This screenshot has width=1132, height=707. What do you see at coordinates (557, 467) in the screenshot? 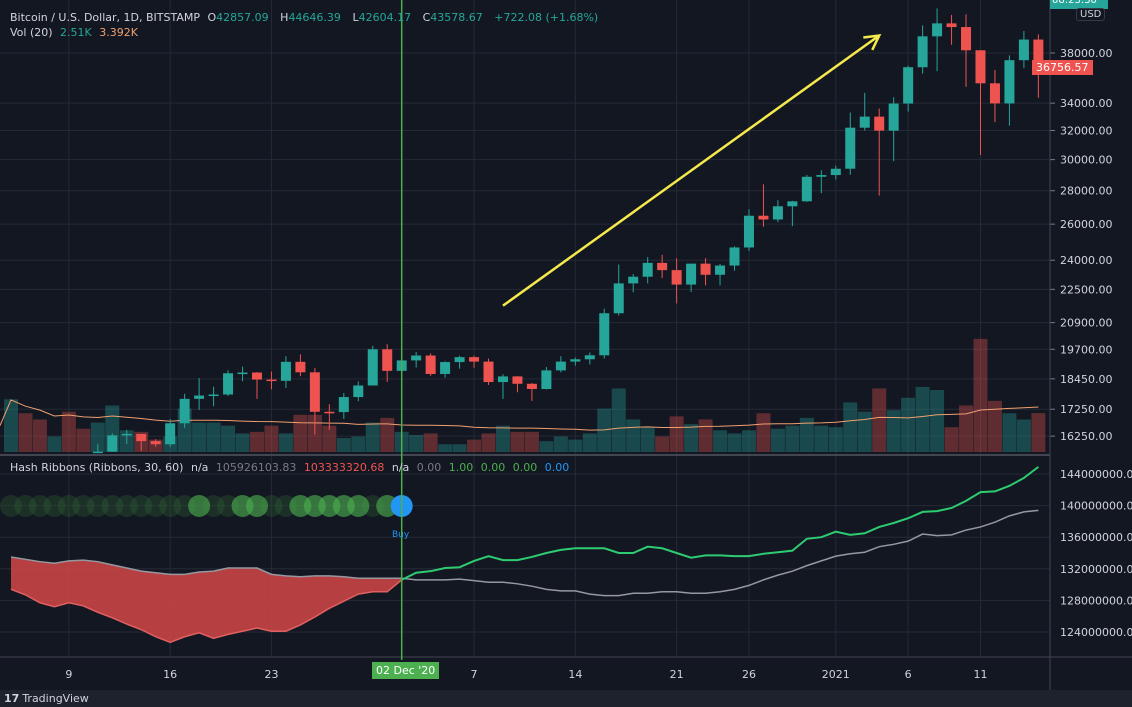
I see `hash-value-9: 0.00` at bounding box center [557, 467].